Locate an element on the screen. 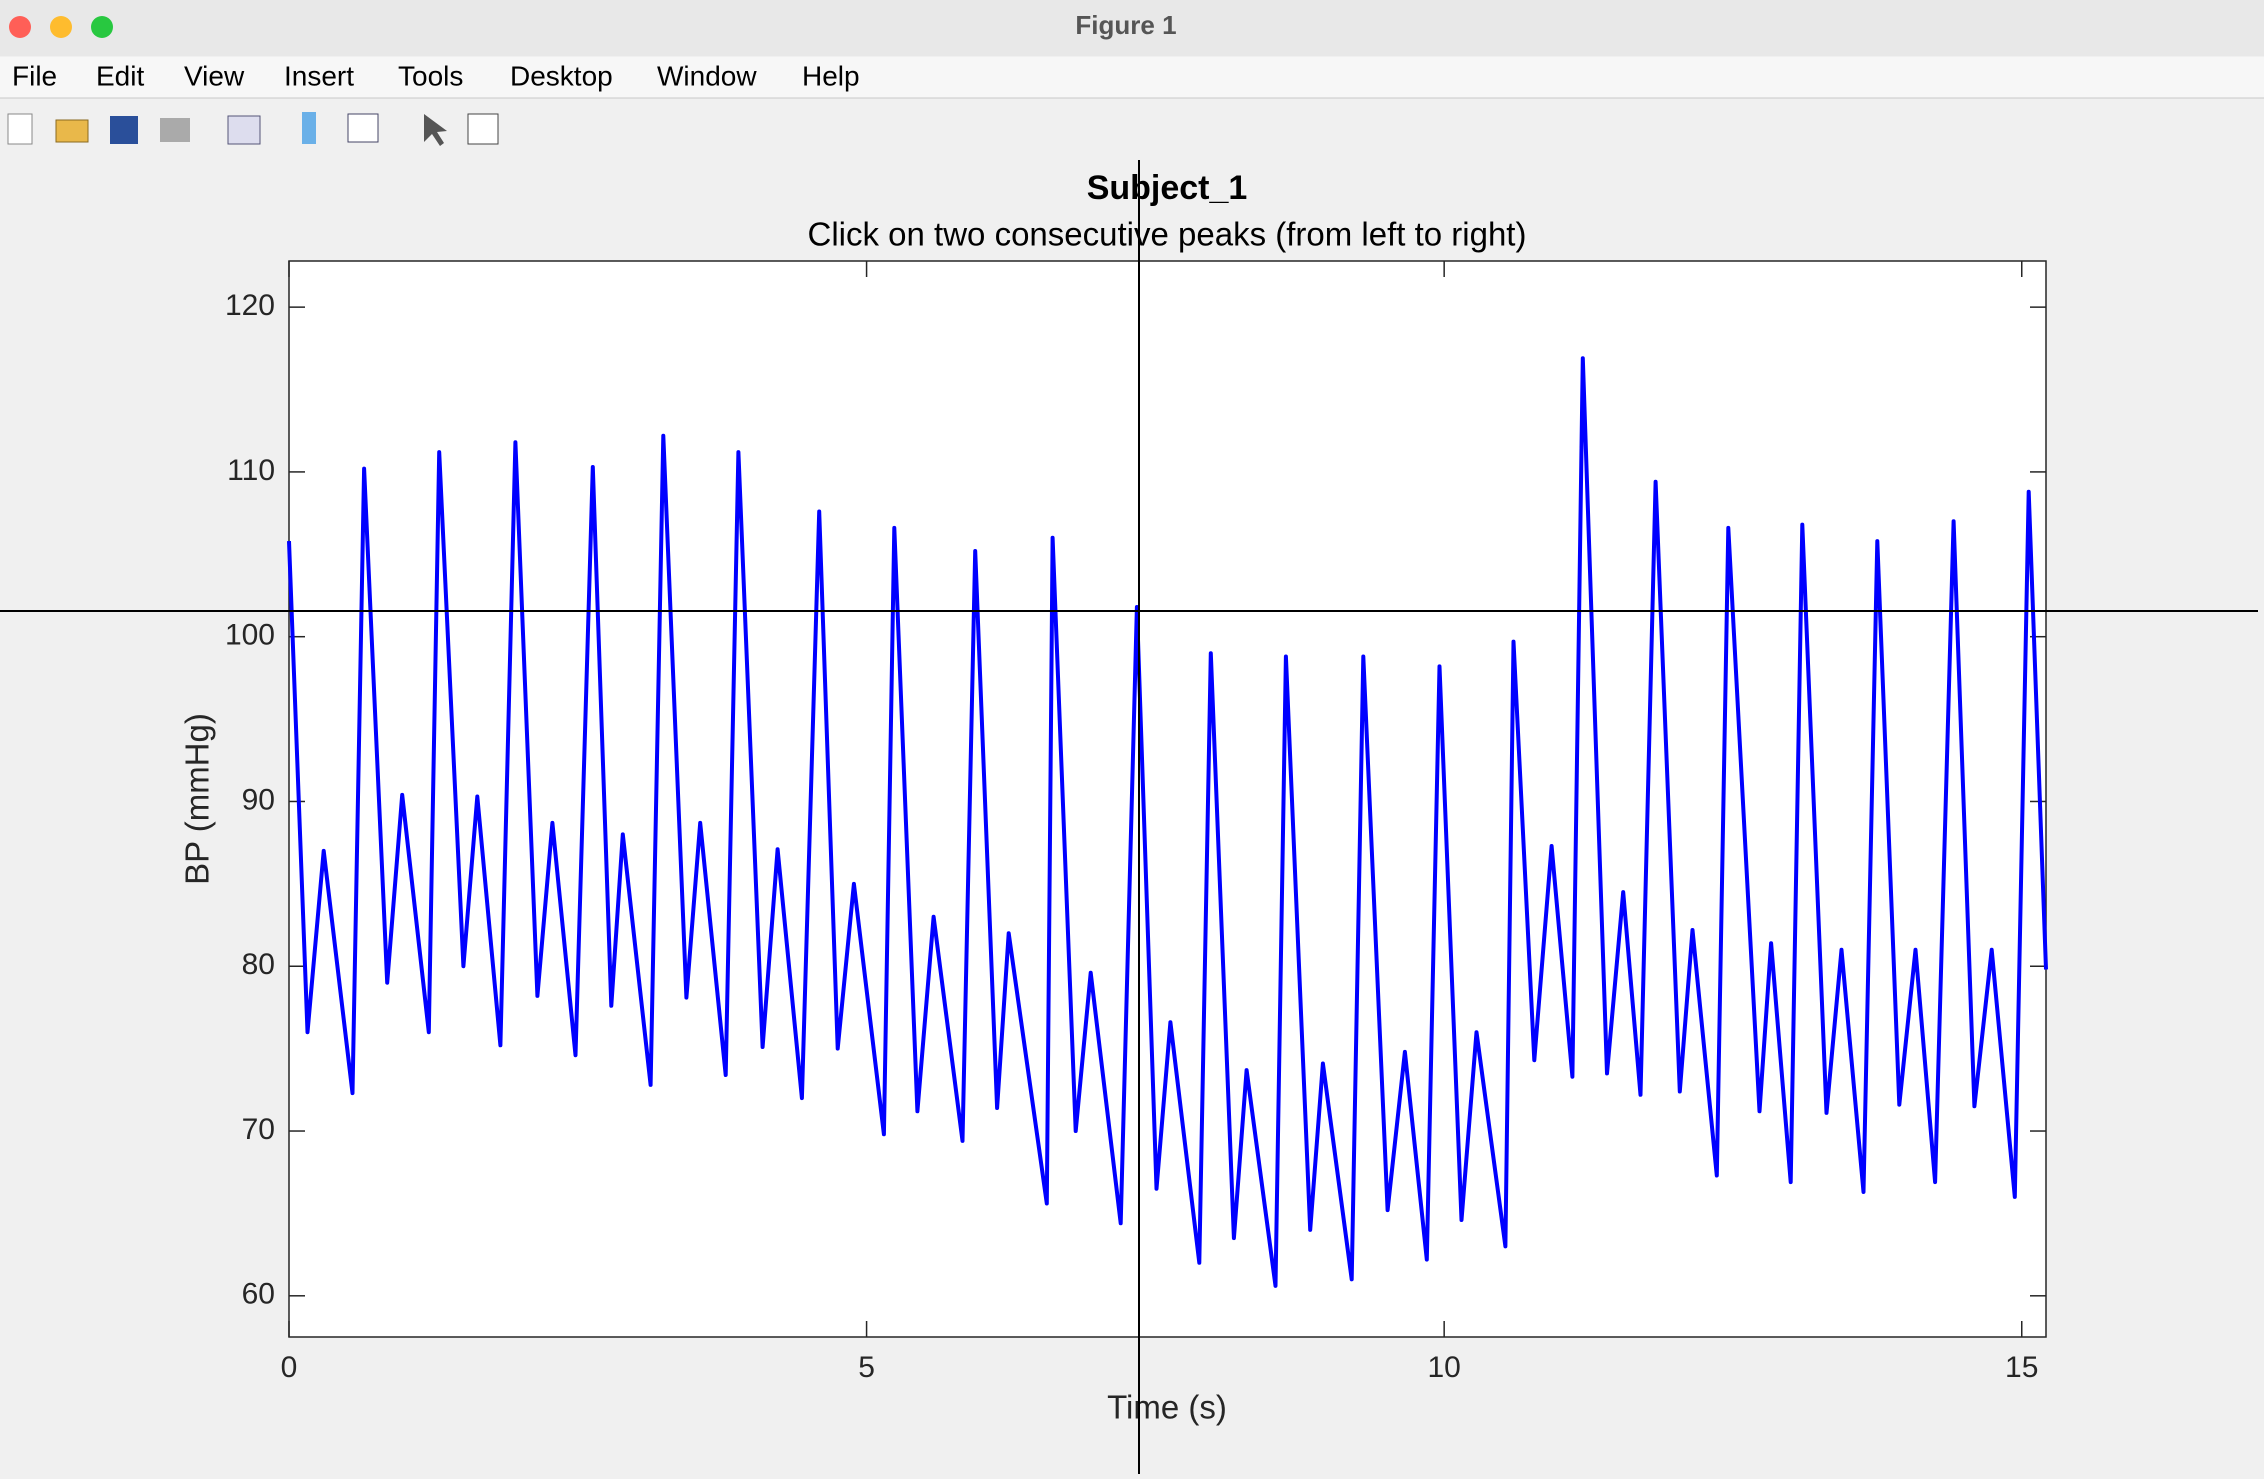  colorbar-icon is located at coordinates (309, 128).